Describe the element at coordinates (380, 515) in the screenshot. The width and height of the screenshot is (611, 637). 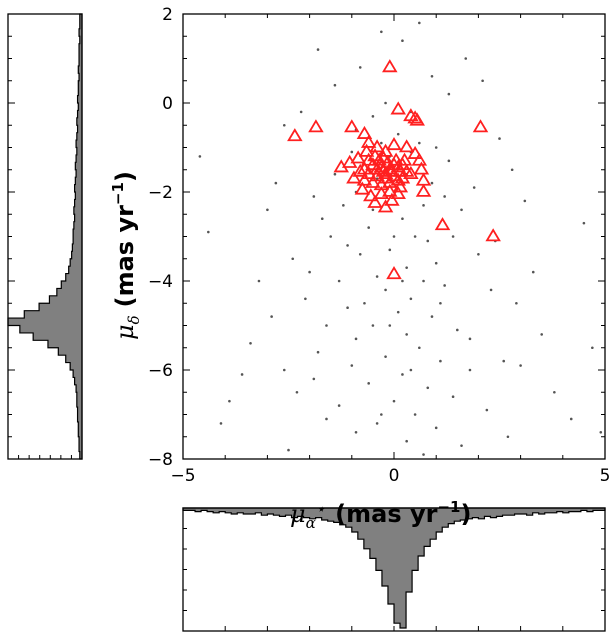
I see `x-axis-label: μα⋆ (mas yr−1)` at that location.